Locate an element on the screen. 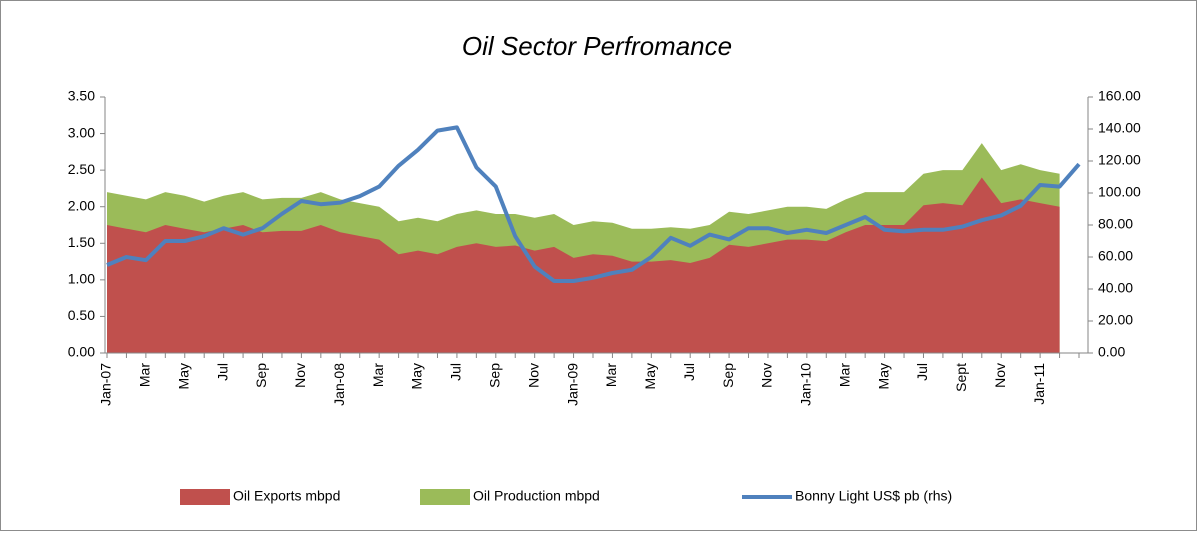 The image size is (1197, 536). y2-tick-label: 140.00 is located at coordinates (1119, 128).